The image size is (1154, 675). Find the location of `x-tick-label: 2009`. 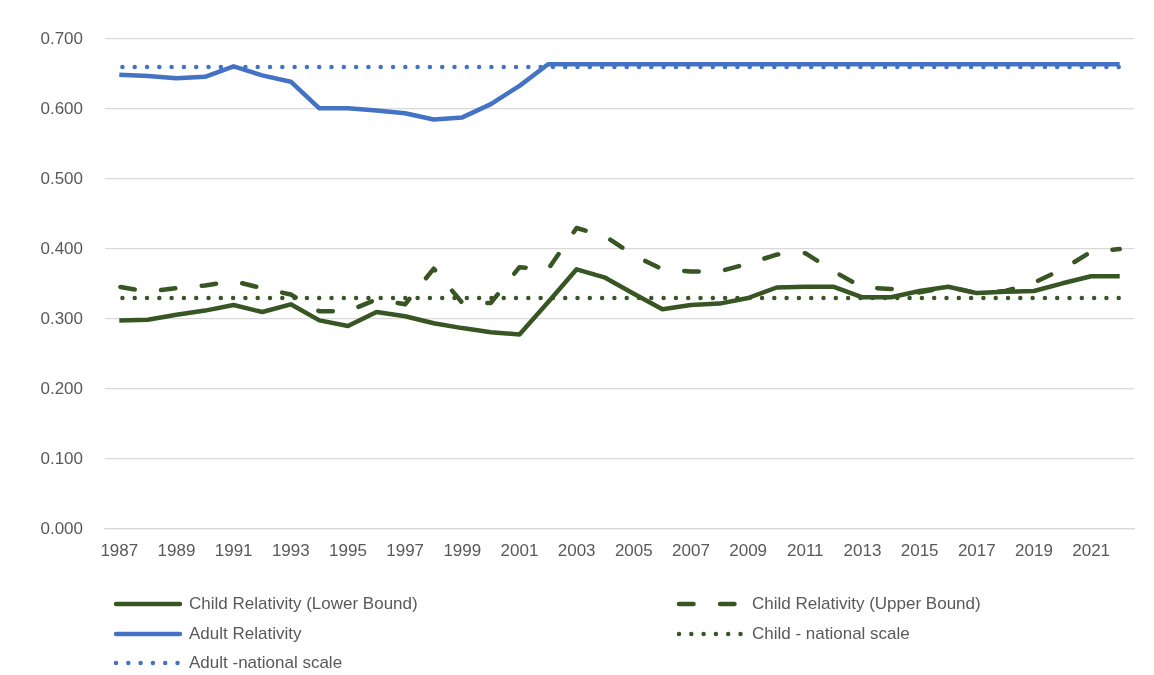

x-tick-label: 2009 is located at coordinates (748, 550).